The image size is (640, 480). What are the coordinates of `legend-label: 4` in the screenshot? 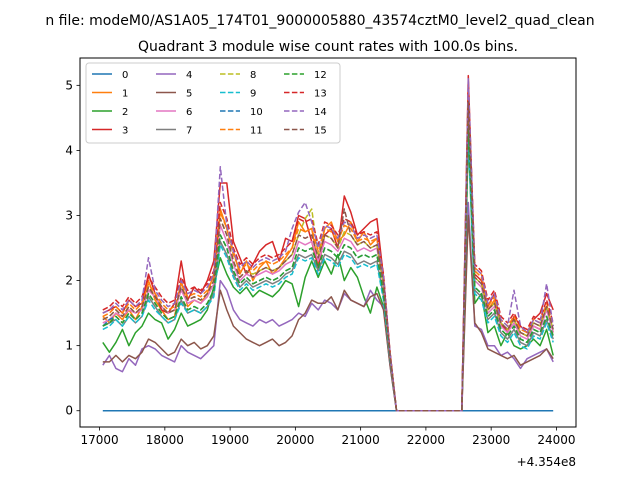 It's located at (189, 75).